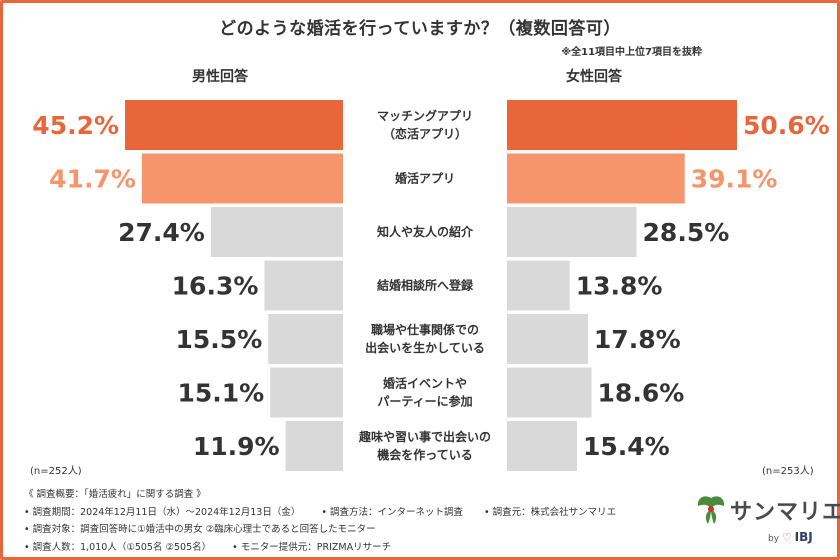 The image size is (840, 560). Describe the element at coordinates (425, 133) in the screenshot. I see `category-label: （恋活アプリ）` at that location.